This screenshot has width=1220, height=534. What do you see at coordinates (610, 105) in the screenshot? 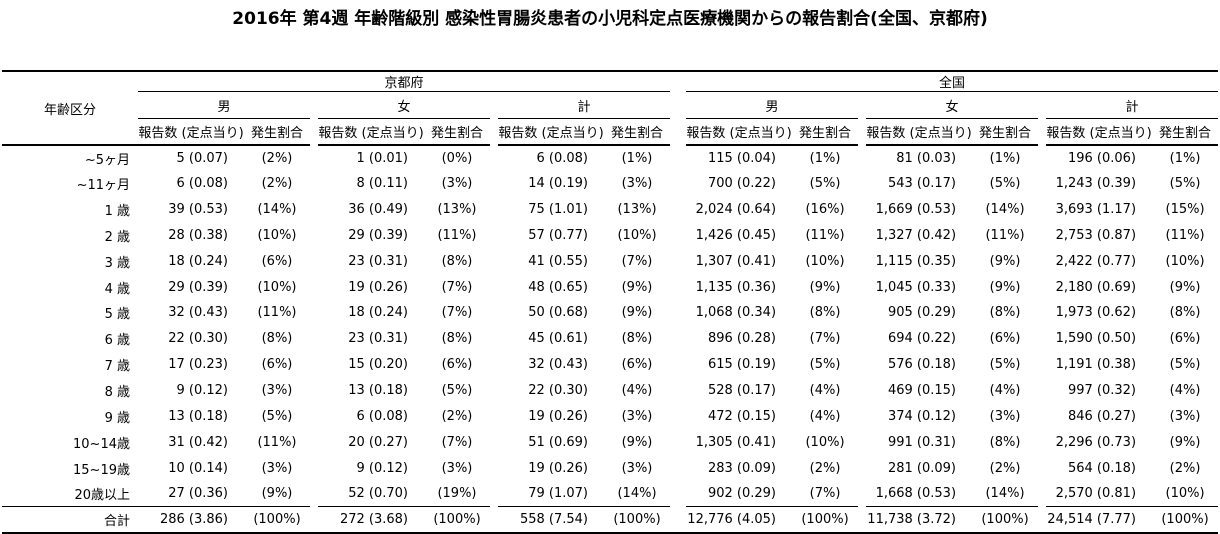
I see `sex-header-row: 男 女 計 男 女 計` at bounding box center [610, 105].